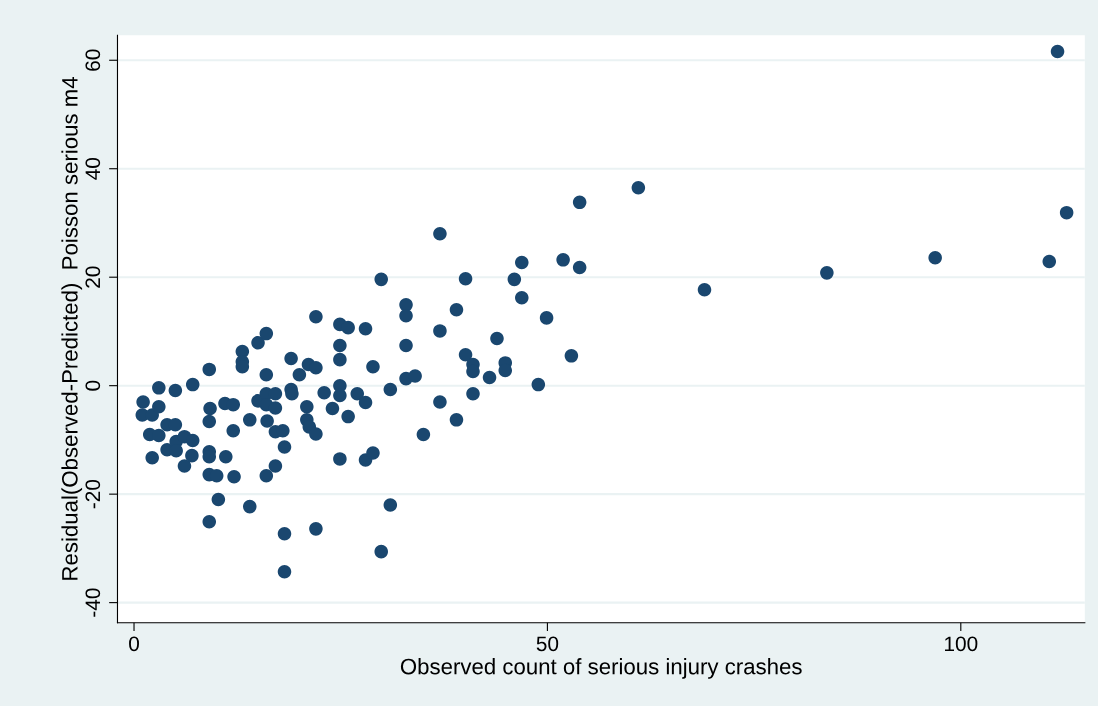 This screenshot has width=1098, height=706. I want to click on y-tick-label: 0, so click(93, 385).